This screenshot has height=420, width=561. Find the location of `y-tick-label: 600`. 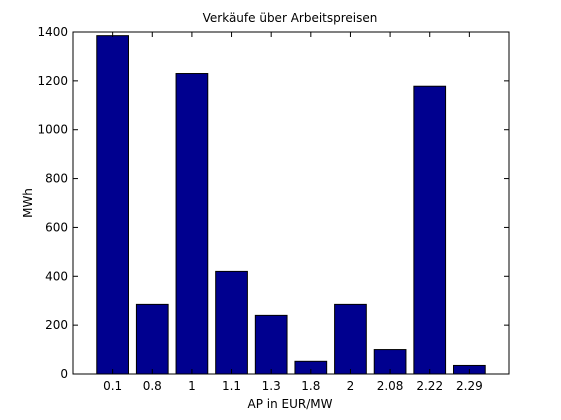

y-tick-label: 600 is located at coordinates (56, 227).